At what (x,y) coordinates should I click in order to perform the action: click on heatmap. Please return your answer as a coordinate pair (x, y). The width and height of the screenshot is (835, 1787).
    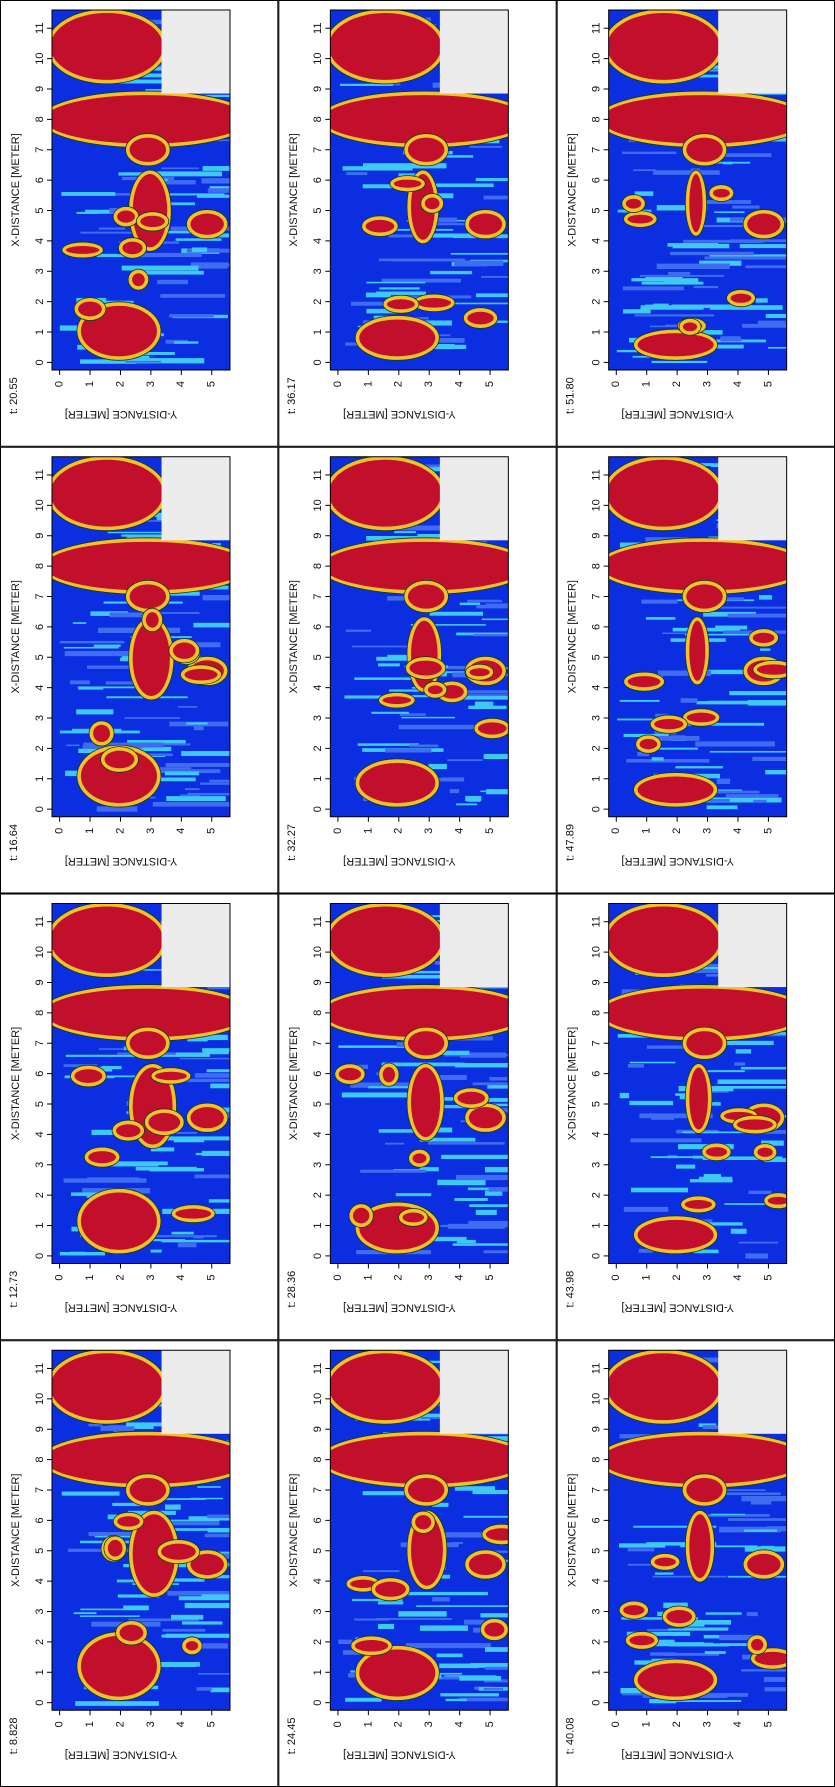
    Looking at the image, I should click on (141, 190).